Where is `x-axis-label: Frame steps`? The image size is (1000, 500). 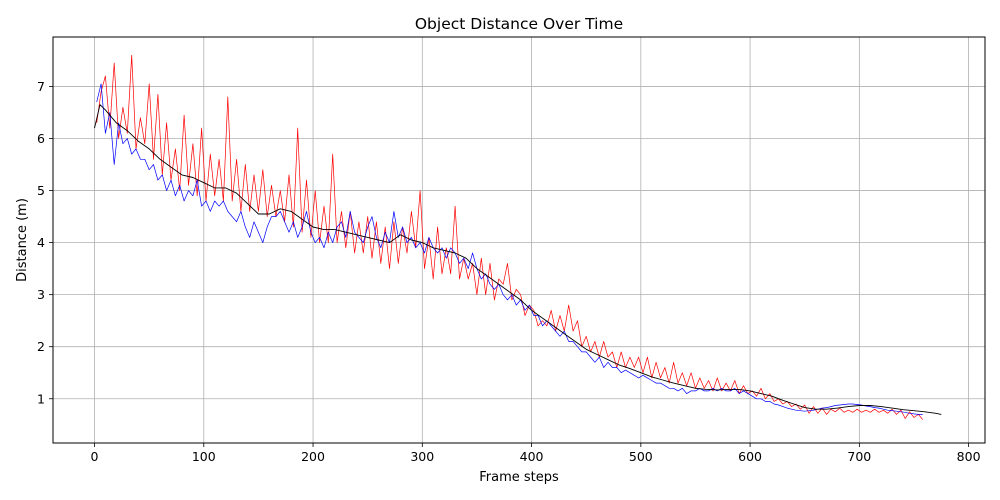
x-axis-label: Frame steps is located at coordinates (519, 477).